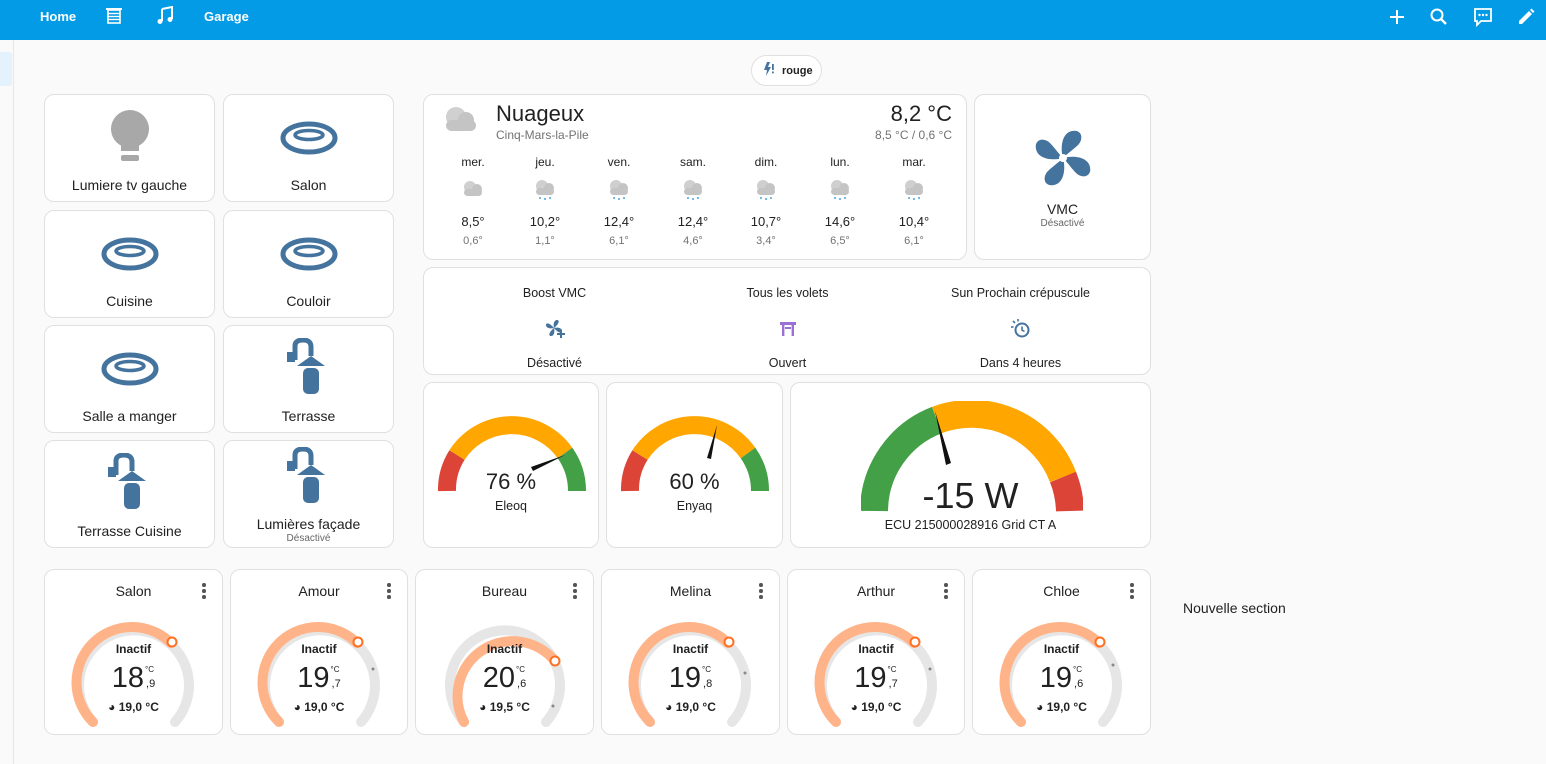 The width and height of the screenshot is (1546, 764). I want to click on music-note-icon, so click(165, 18).